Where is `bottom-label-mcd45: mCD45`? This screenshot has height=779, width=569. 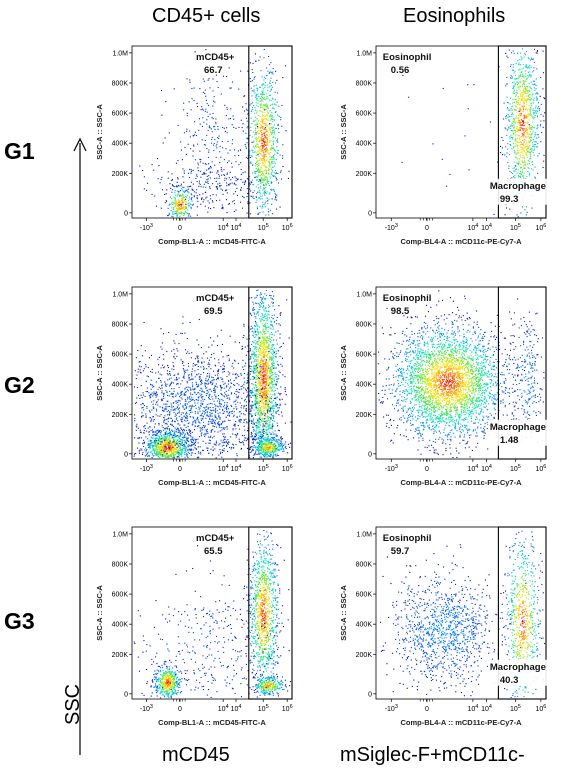
bottom-label-mcd45: mCD45 is located at coordinates (196, 755).